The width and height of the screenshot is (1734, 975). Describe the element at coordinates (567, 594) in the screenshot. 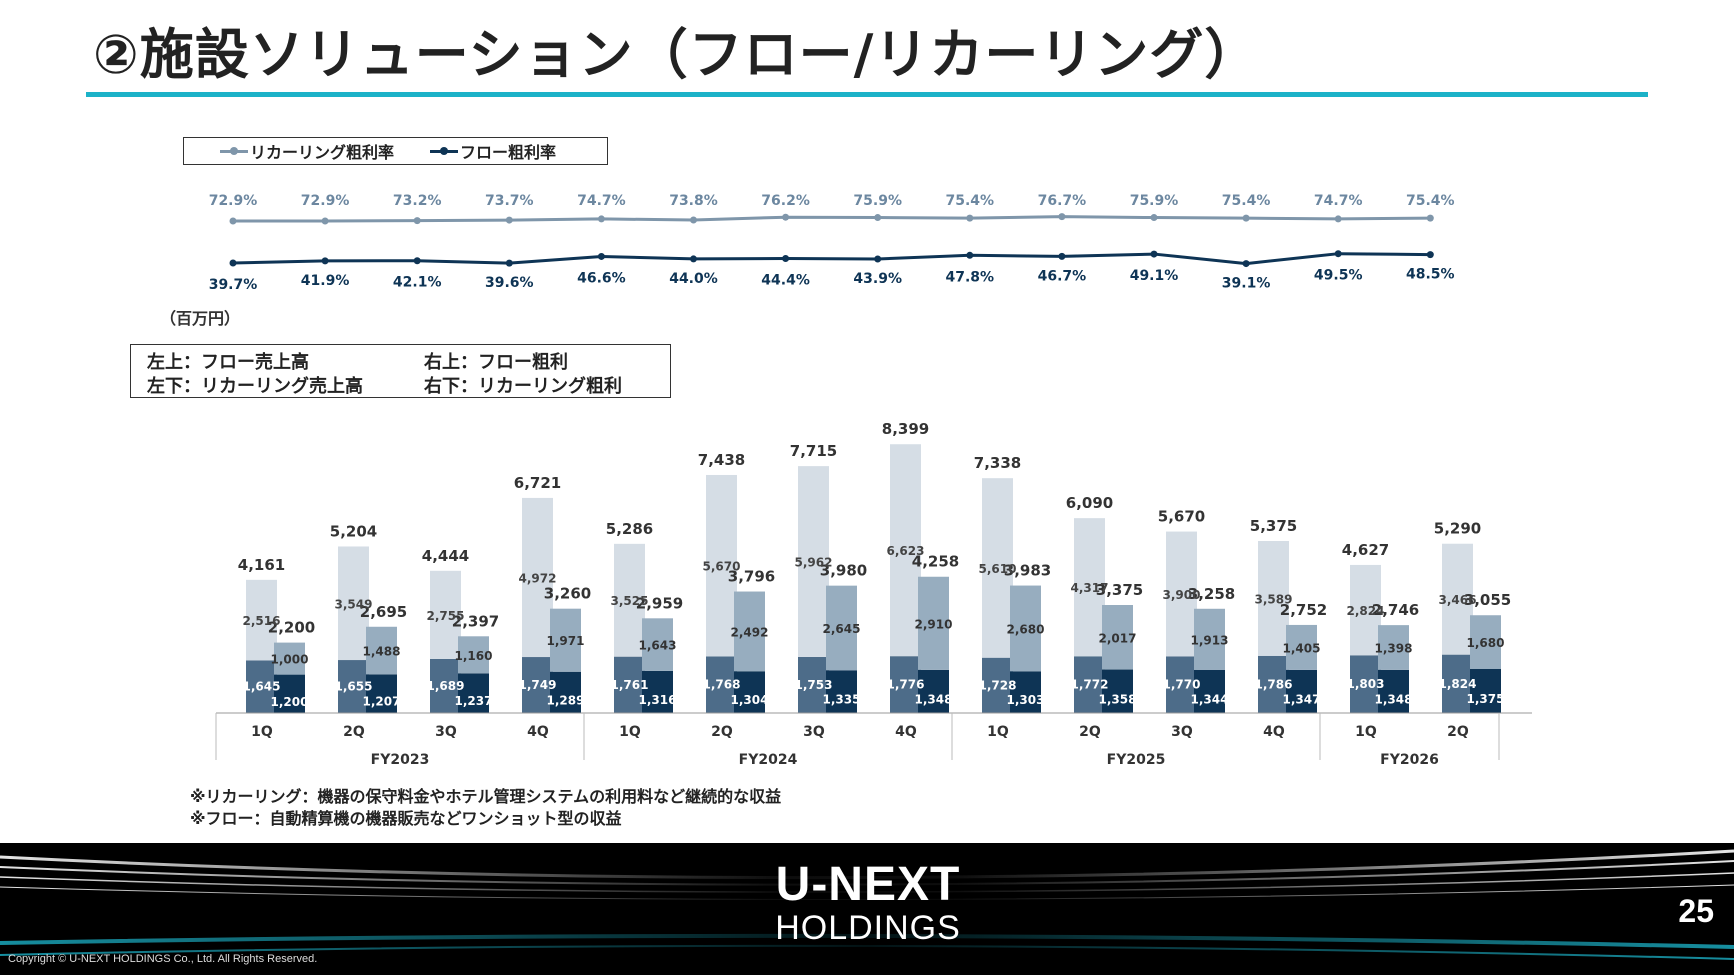

I see `gp-total-label: 3,260` at that location.